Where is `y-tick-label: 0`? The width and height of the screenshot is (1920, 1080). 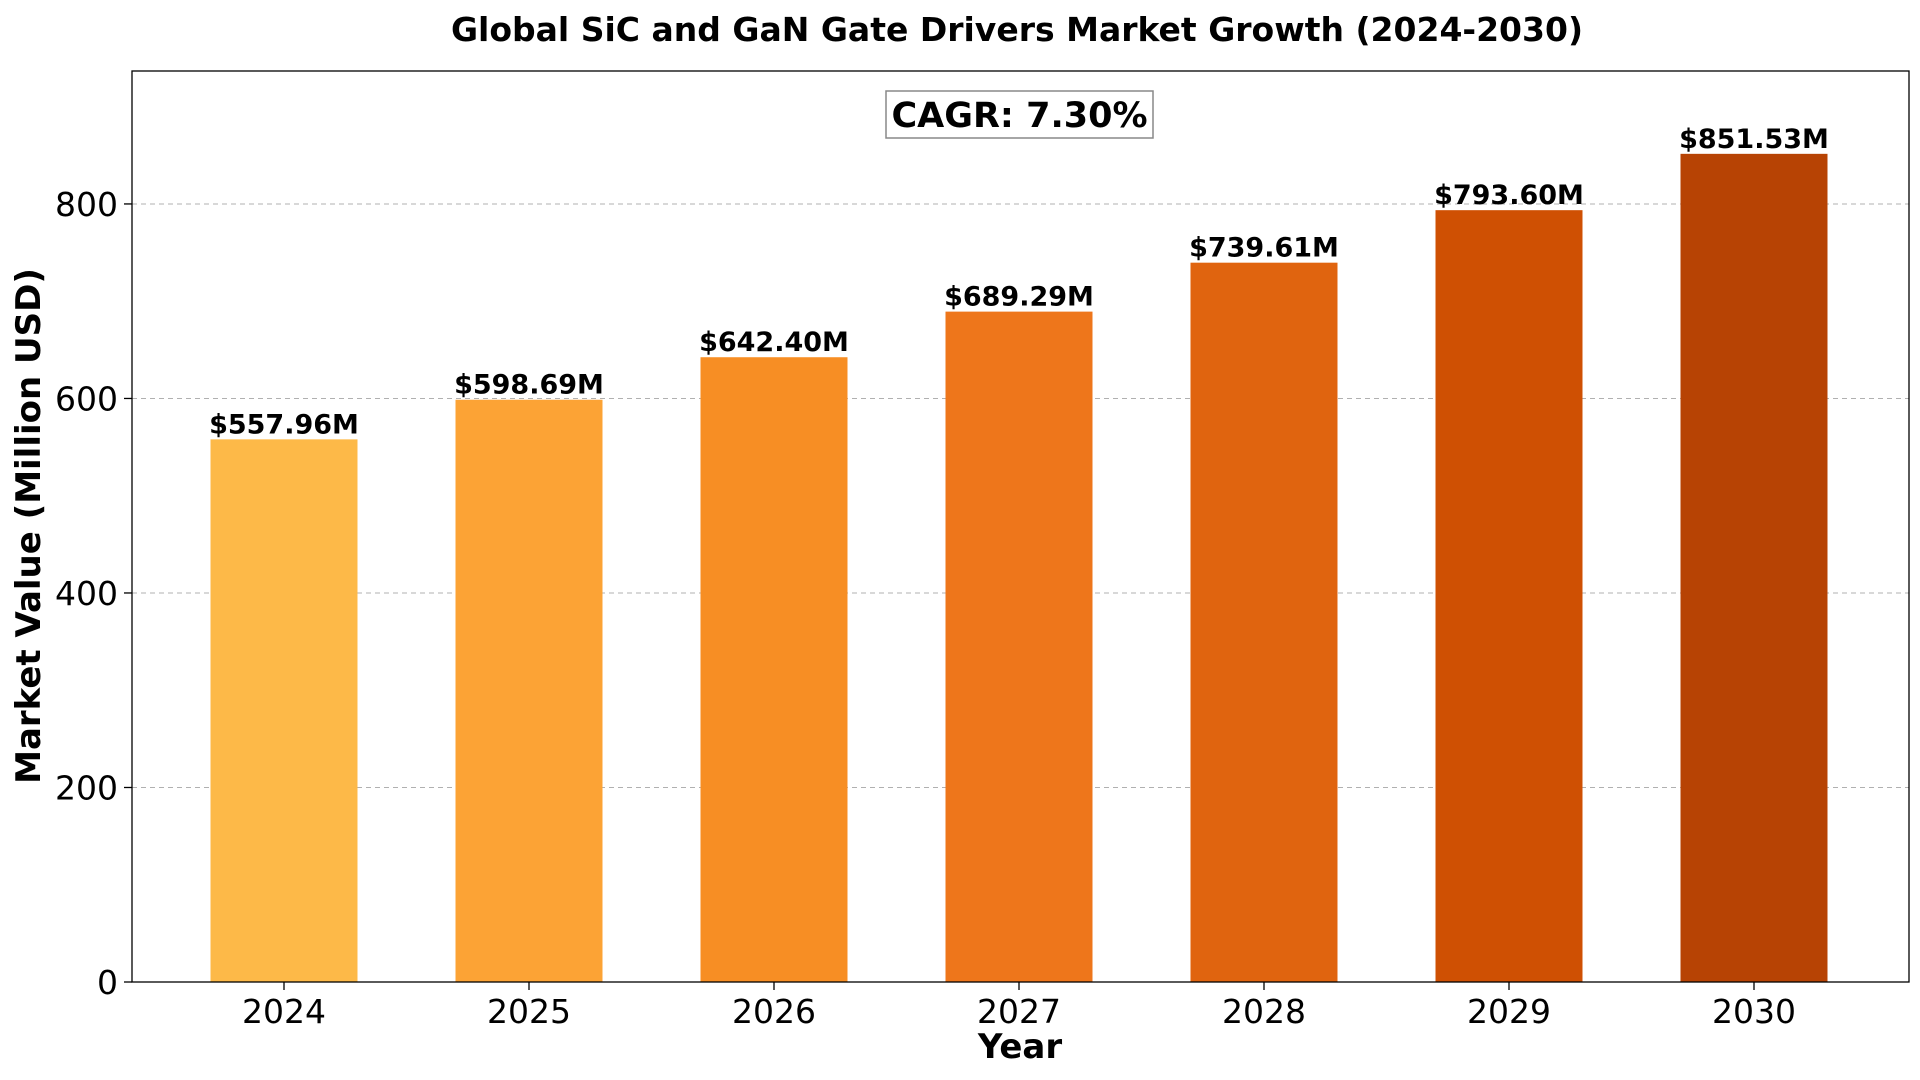 y-tick-label: 0 is located at coordinates (107, 982).